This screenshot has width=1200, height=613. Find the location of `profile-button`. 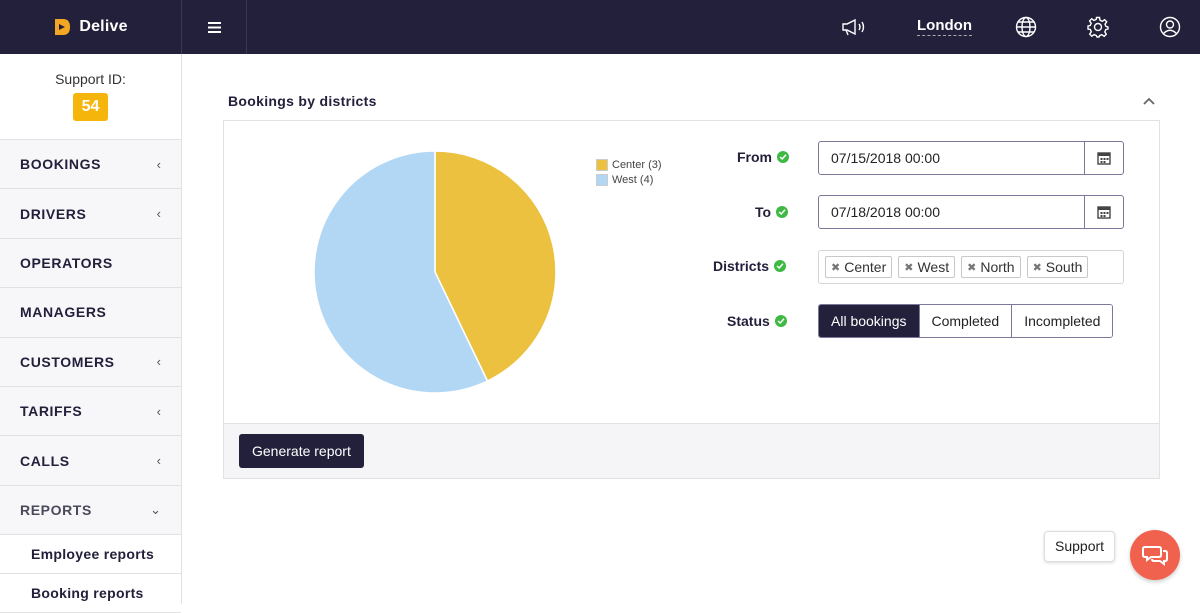

profile-button is located at coordinates (1170, 27).